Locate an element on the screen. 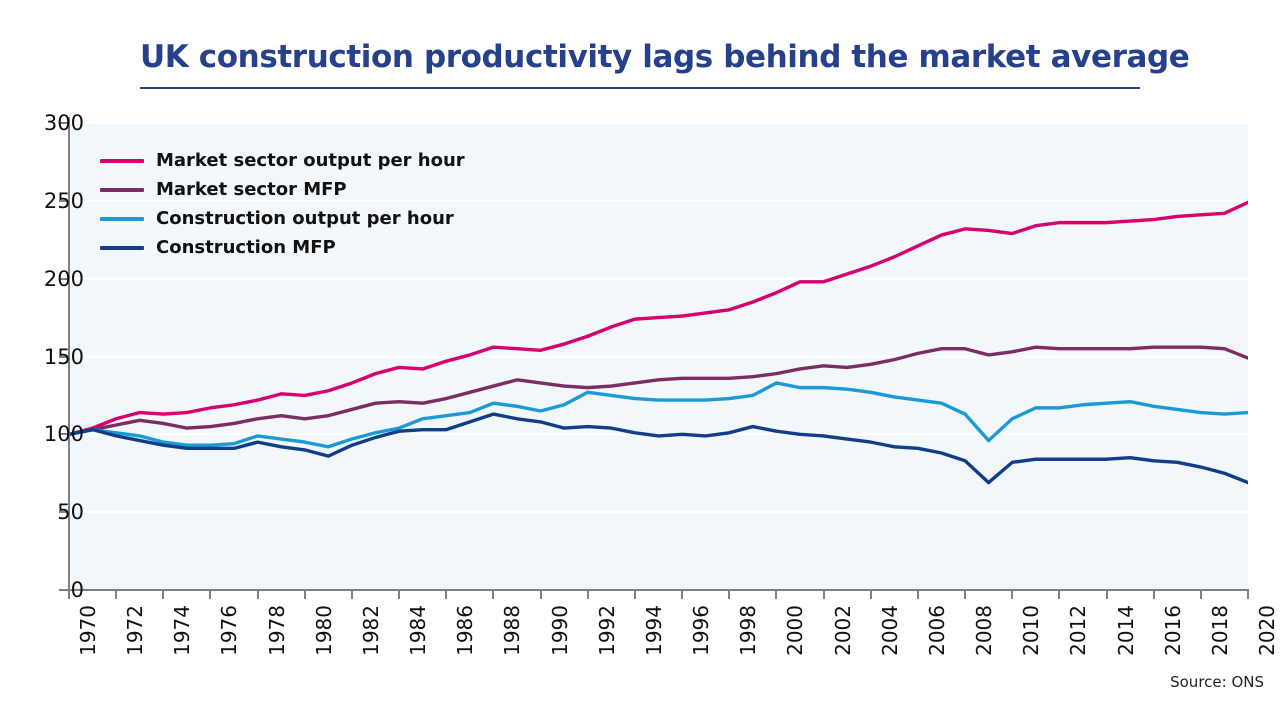  y-tick-label: 300 is located at coordinates (63, 123).